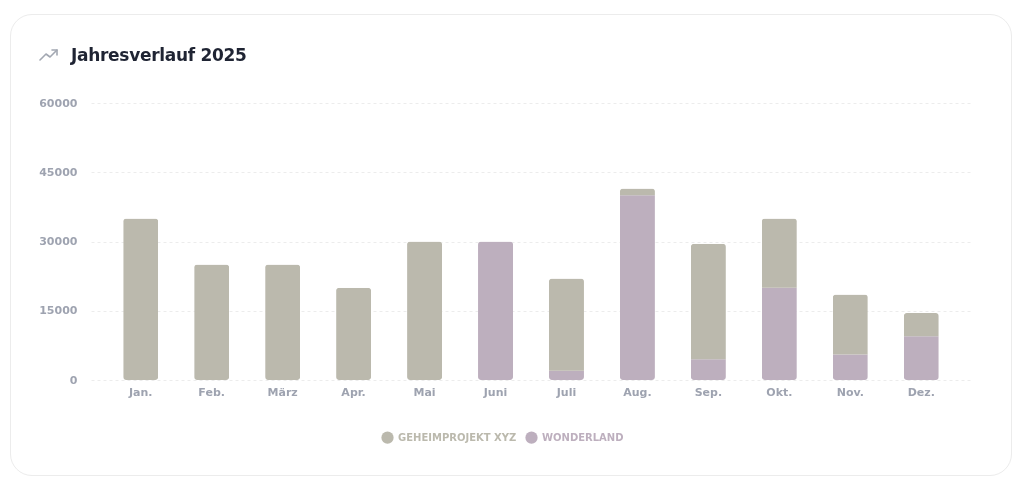 This screenshot has width=1024, height=490. I want to click on x-tick-label: Dez., so click(921, 392).